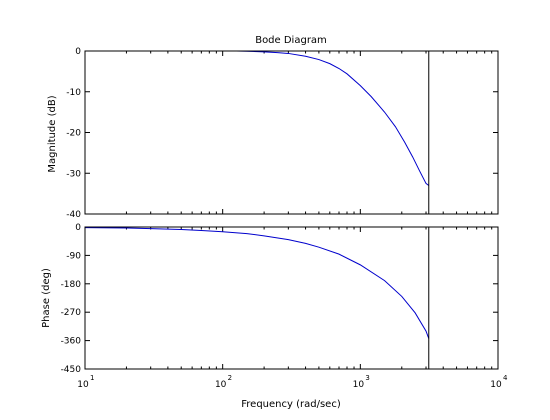 The image size is (550, 420). Describe the element at coordinates (333, 118) in the screenshot. I see `magnitude-series-line` at that location.